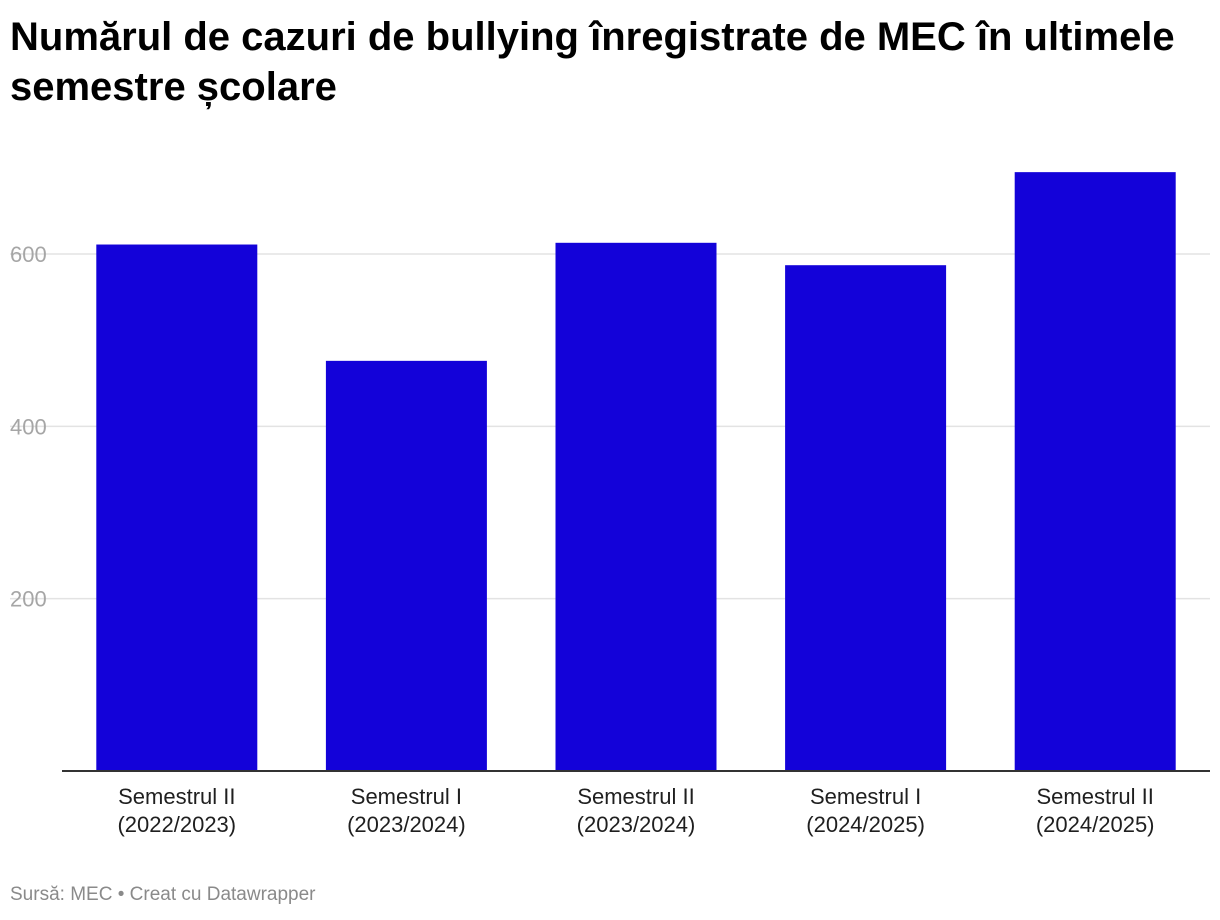 Image resolution: width=1220 pixels, height=920 pixels. What do you see at coordinates (61, 894) in the screenshot?
I see `source-note: Sursă: MEC` at bounding box center [61, 894].